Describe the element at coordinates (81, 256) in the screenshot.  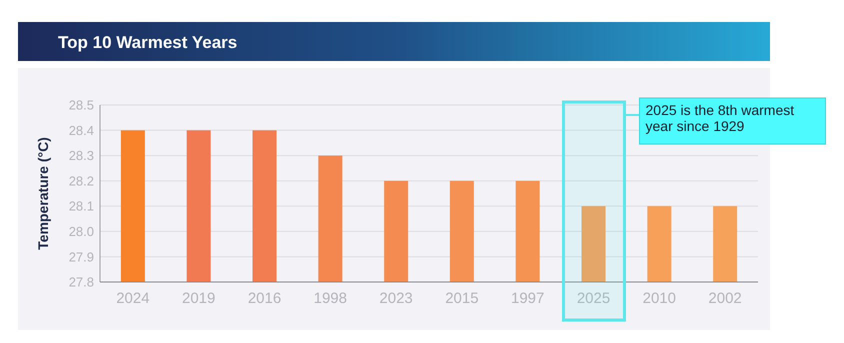
I see `y-tick-label: 27.9` at that location.